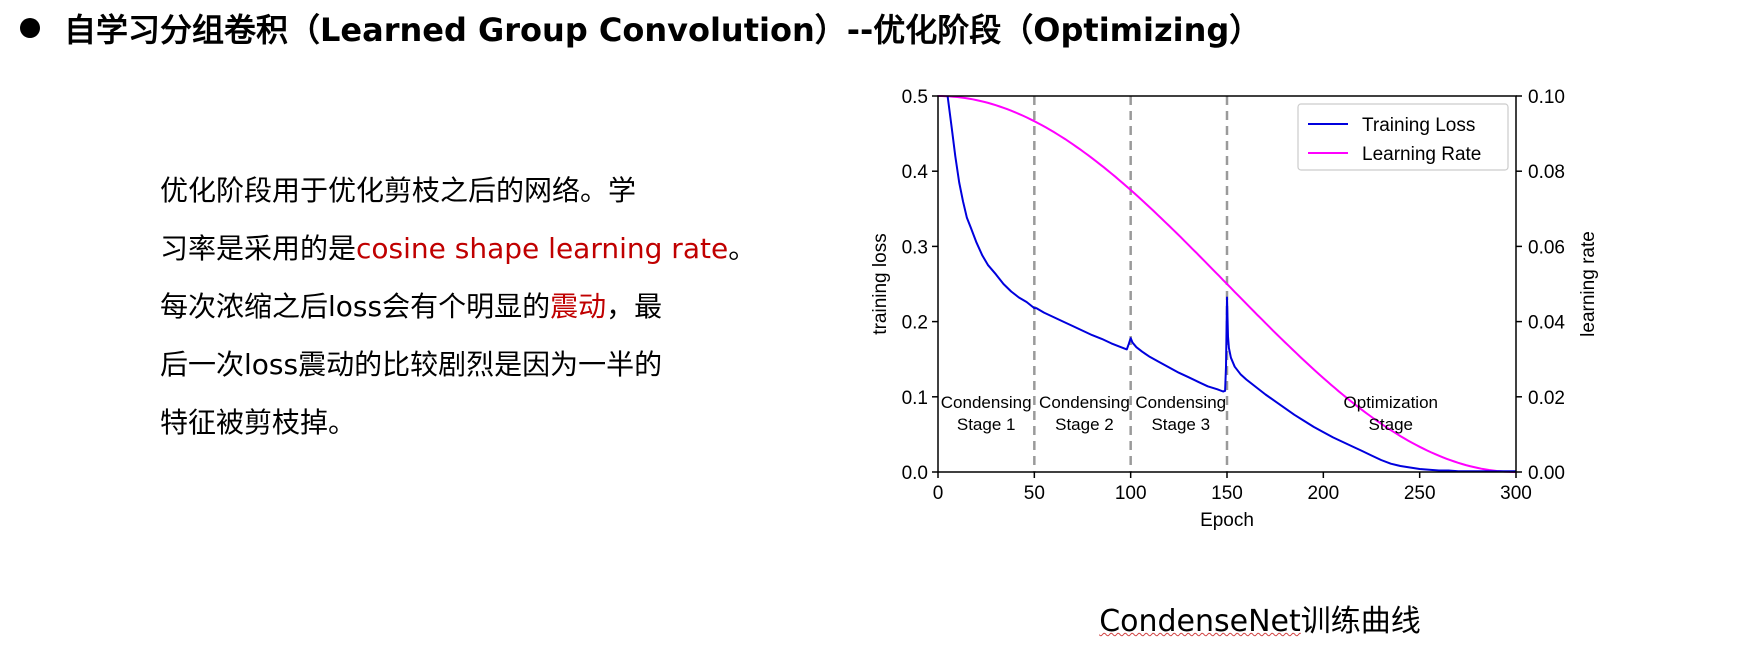 The height and width of the screenshot is (664, 1761). What do you see at coordinates (1546, 398) in the screenshot?
I see `y2-tick-label: 0.02` at bounding box center [1546, 398].